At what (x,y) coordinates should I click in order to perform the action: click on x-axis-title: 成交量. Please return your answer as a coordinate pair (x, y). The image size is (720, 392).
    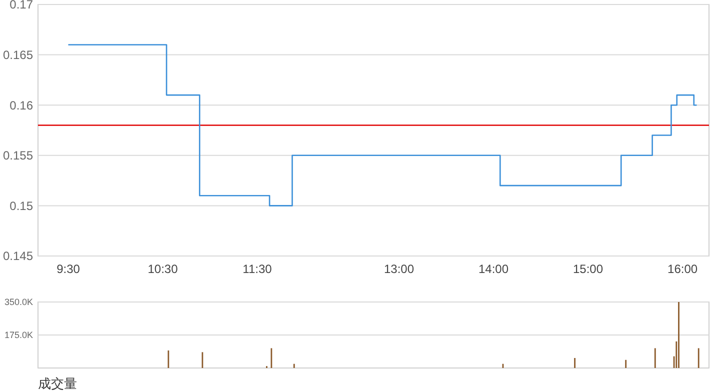
    Looking at the image, I should click on (57, 383).